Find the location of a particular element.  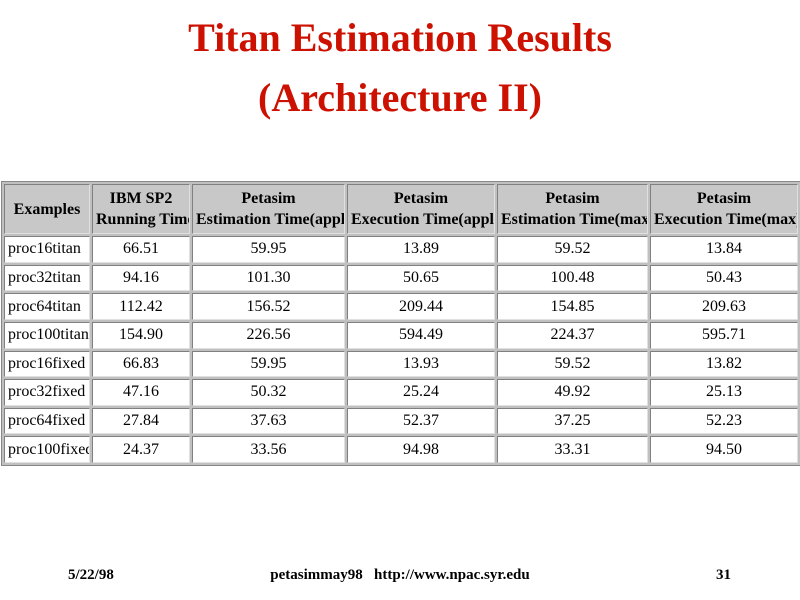

value-cell: 154.90 is located at coordinates (141, 335).